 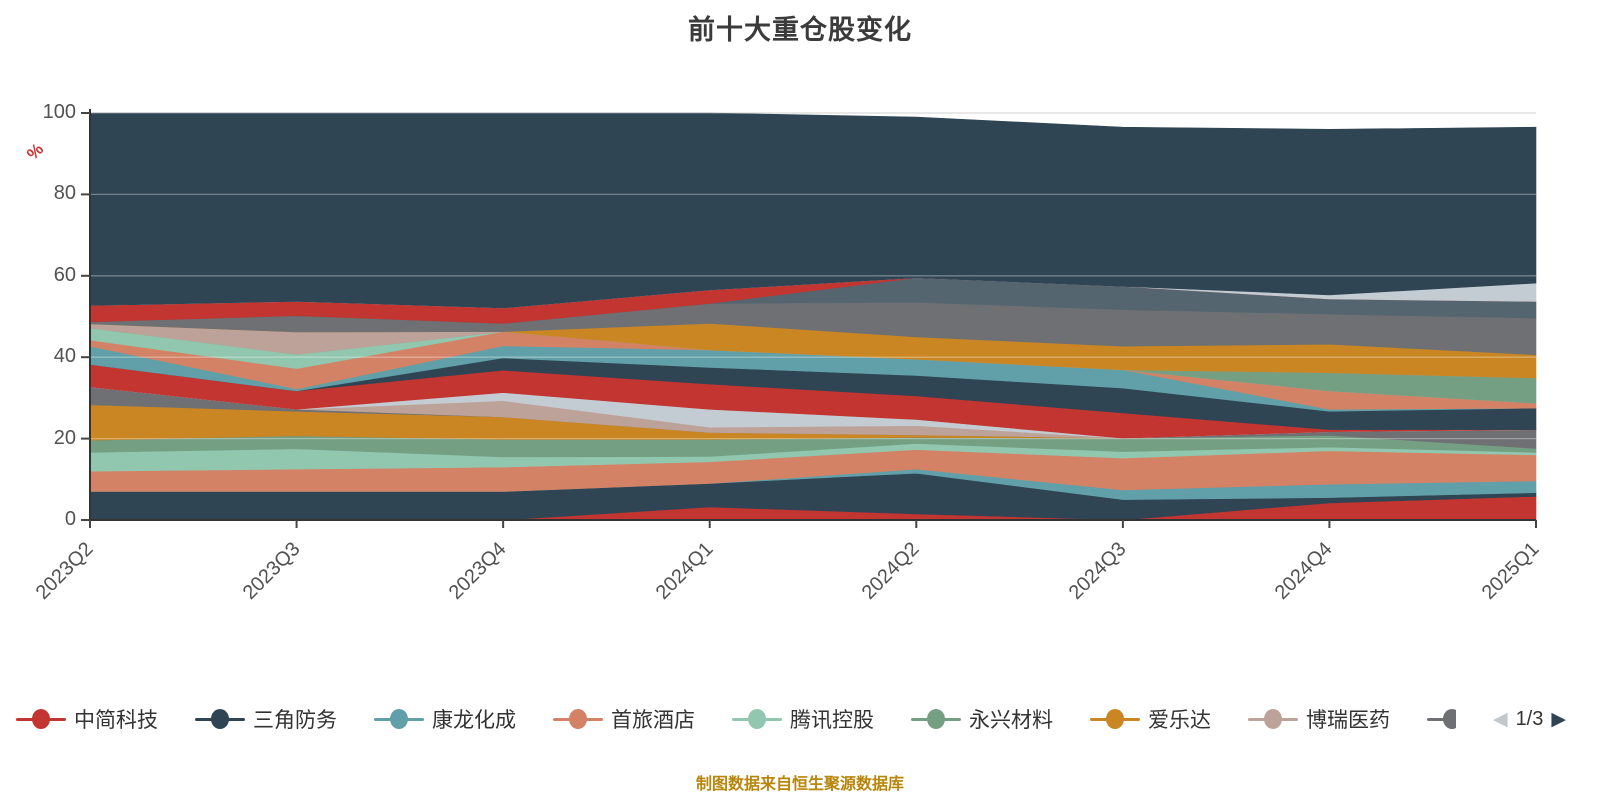 I want to click on y-axis-label-100: 100, so click(x=59, y=112).